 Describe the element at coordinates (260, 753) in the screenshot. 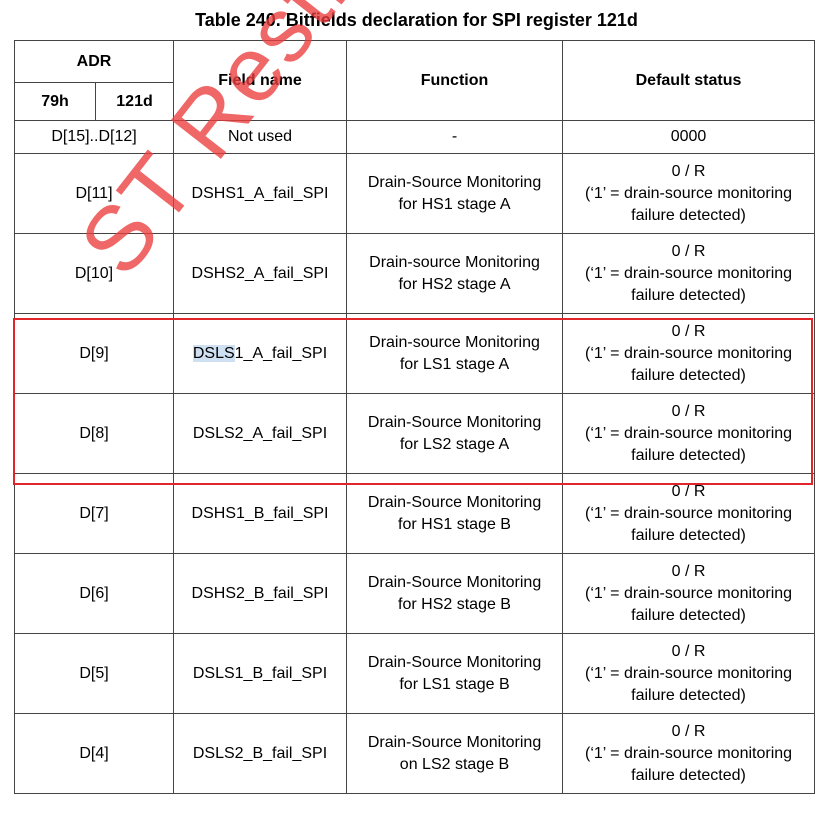

I see `cell-field-name: DSLS2_B_fail_SPI` at that location.